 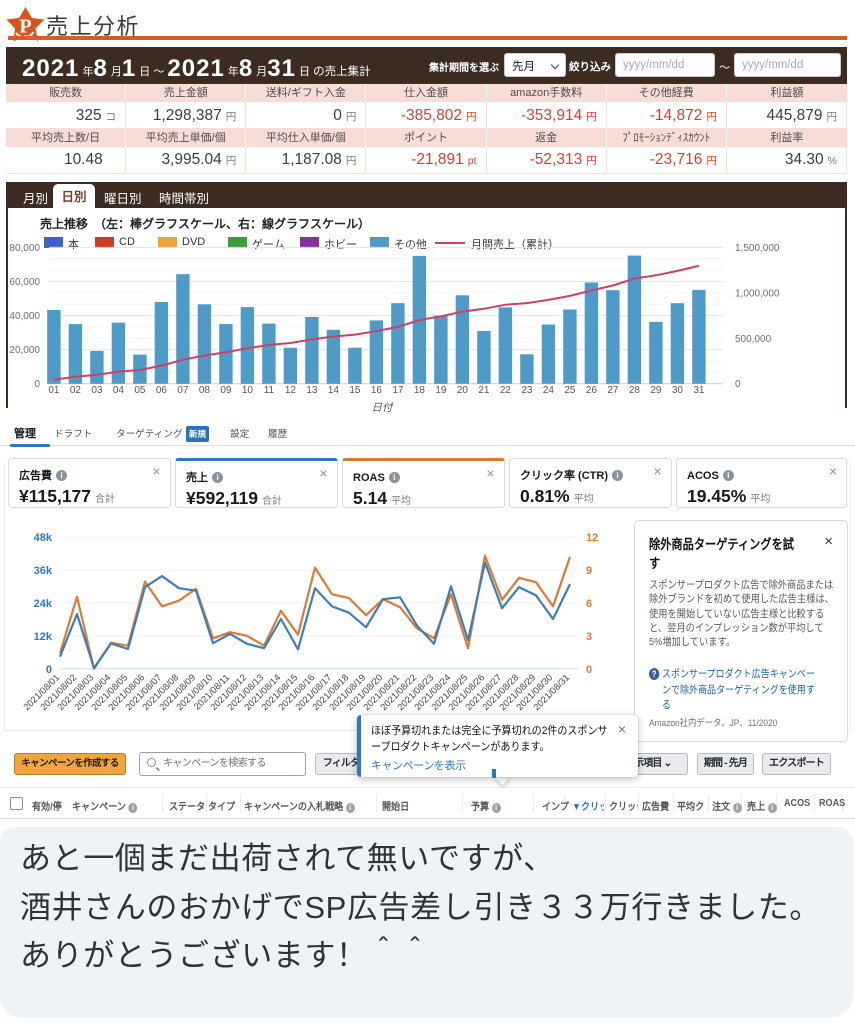 I want to click on svg-text: 13, so click(x=312, y=390).